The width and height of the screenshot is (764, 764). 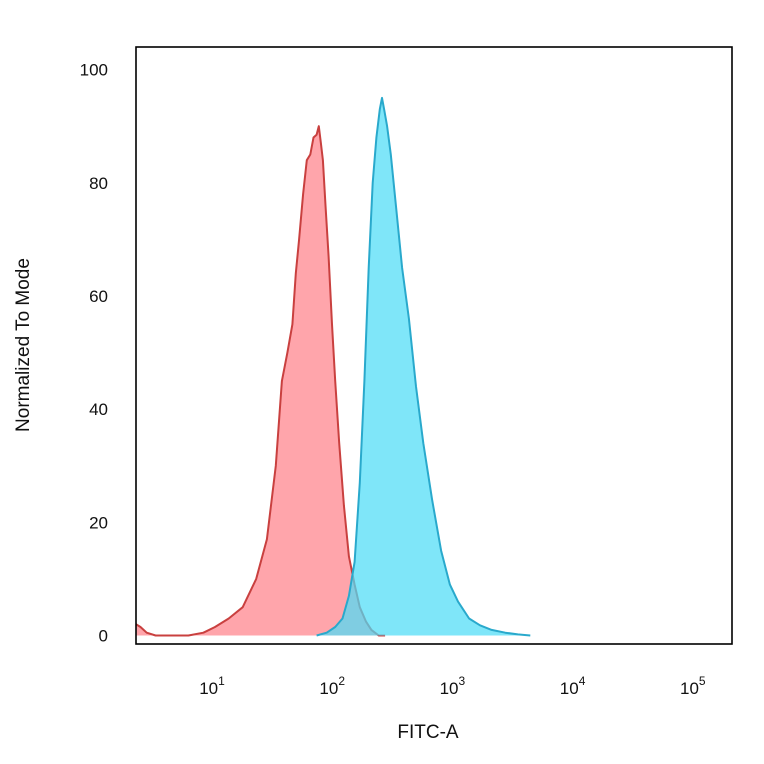 What do you see at coordinates (428, 732) in the screenshot?
I see `x-axis-label: FITC-A` at bounding box center [428, 732].